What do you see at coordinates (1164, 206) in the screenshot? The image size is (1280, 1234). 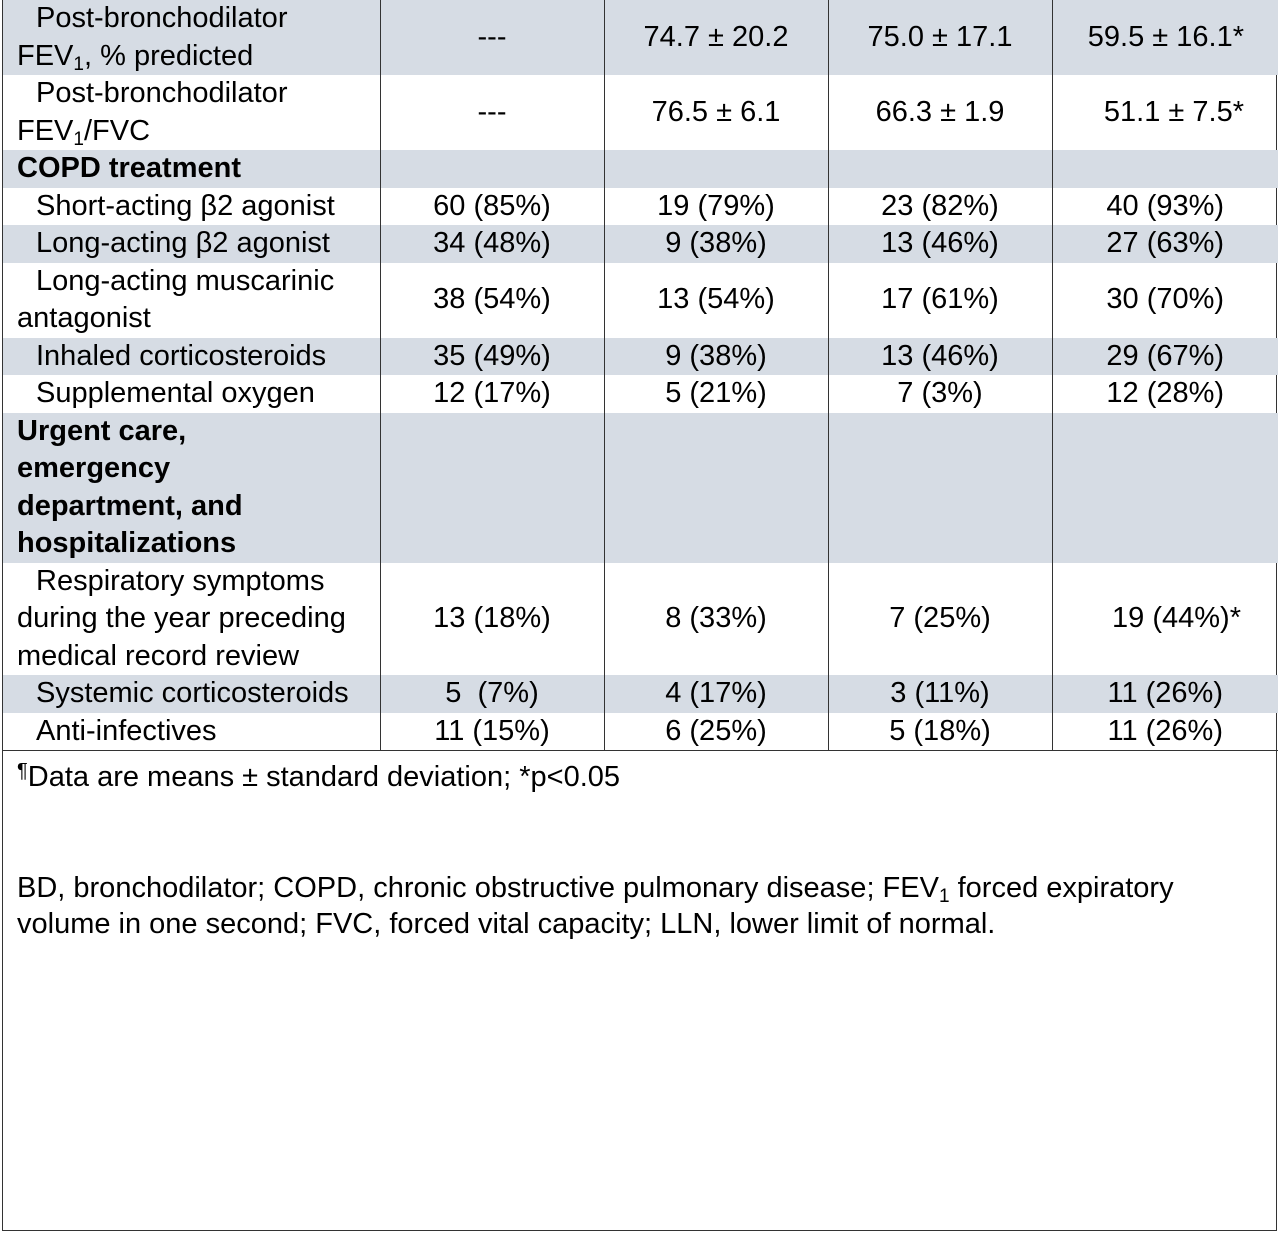 I see `table-cell: 40 (93%)` at bounding box center [1164, 206].